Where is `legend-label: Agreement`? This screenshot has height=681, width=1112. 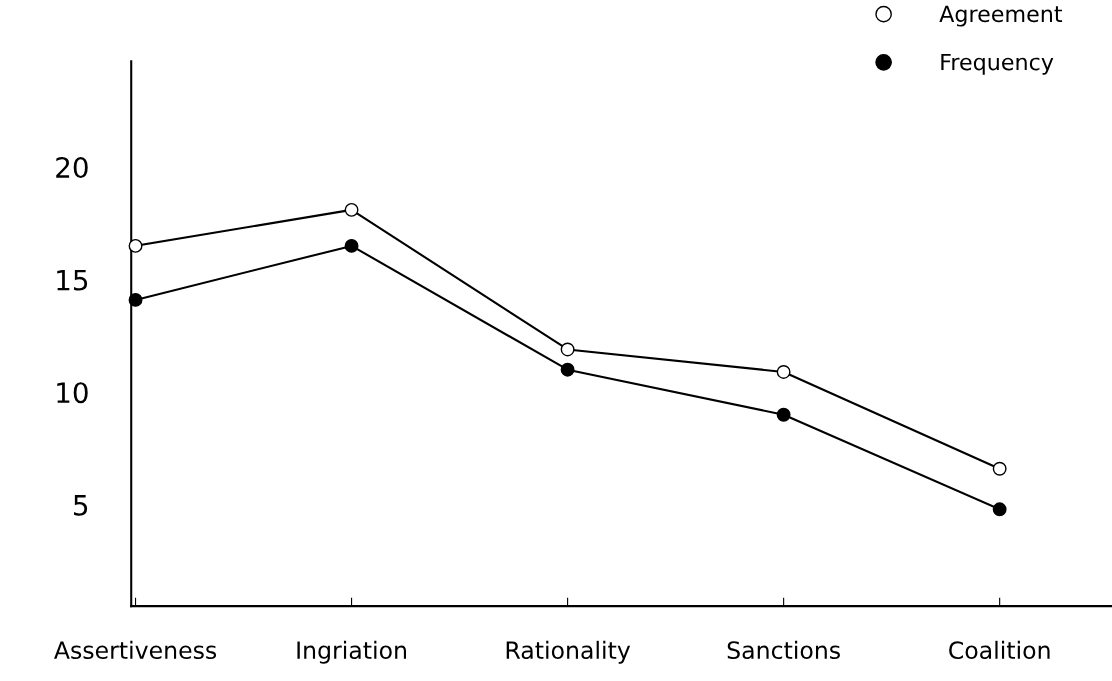 legend-label: Agreement is located at coordinates (1001, 16).